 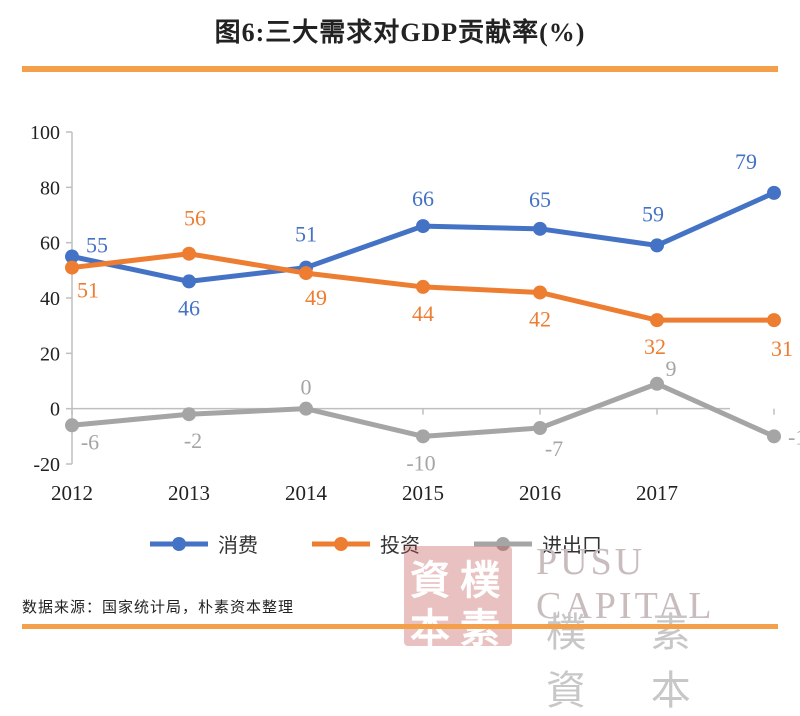 I want to click on data-label-investment: 32, so click(x=655, y=346).